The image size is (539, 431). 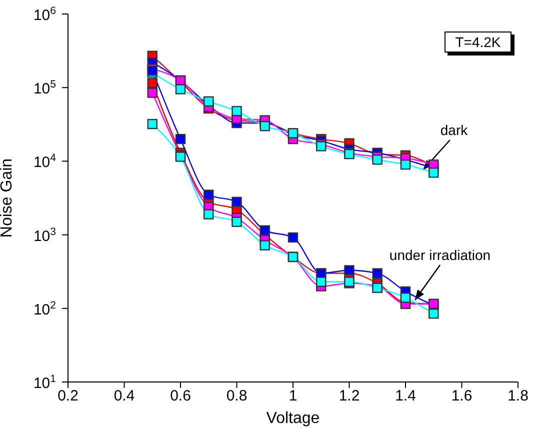 I want to click on x-tick-label: 0.8, so click(x=237, y=396).